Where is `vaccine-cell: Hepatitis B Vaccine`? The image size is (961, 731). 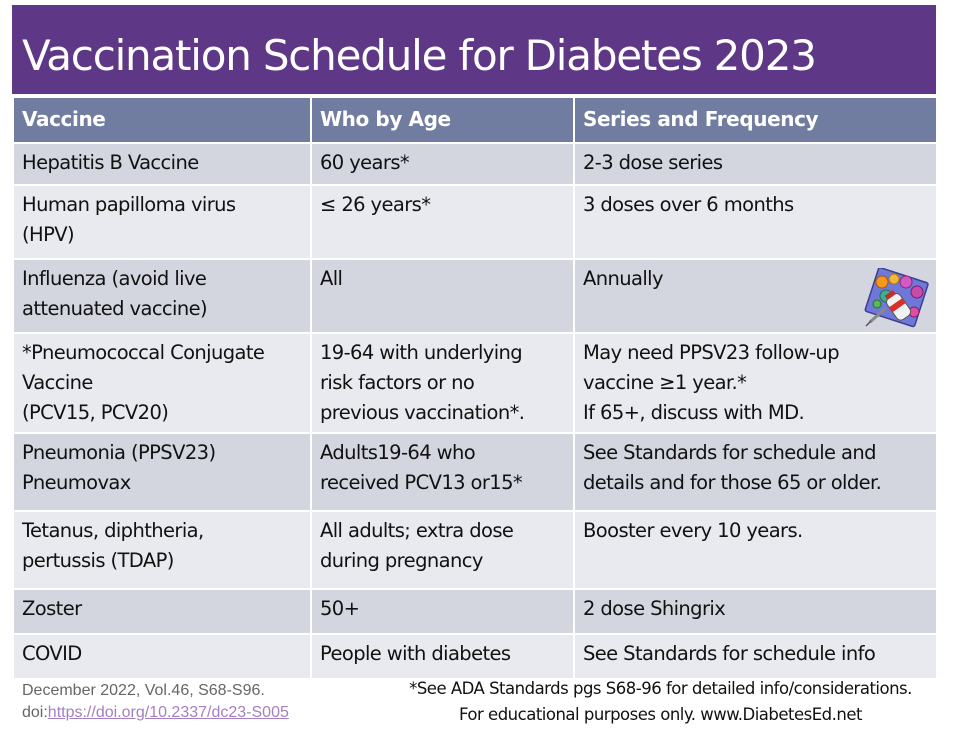
vaccine-cell: Hepatitis B Vaccine is located at coordinates (162, 164).